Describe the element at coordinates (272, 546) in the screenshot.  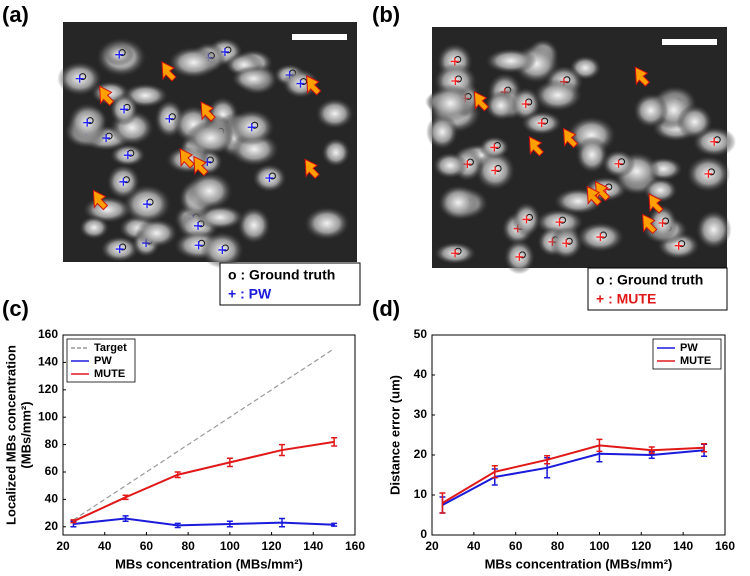
I see `x-tick-label: 120` at that location.